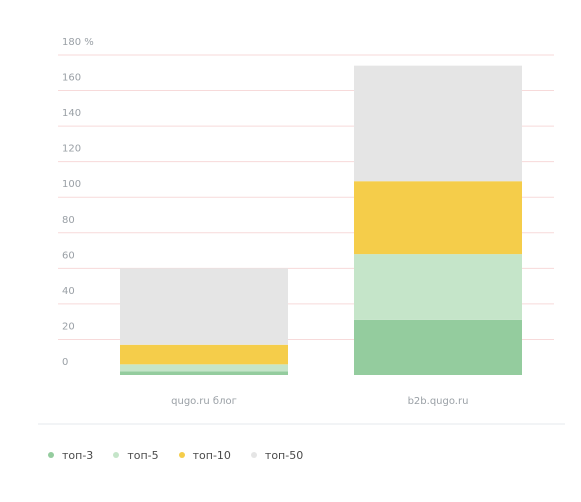 The height and width of the screenshot is (502, 581). I want to click on y-tick-label: 60, so click(68, 255).